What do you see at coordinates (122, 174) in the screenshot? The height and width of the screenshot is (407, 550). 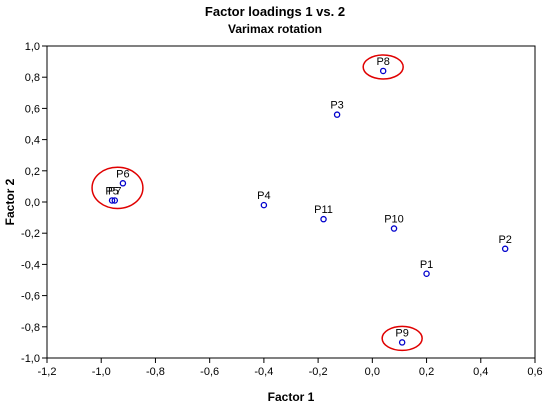 I see `point-label: P6` at bounding box center [122, 174].